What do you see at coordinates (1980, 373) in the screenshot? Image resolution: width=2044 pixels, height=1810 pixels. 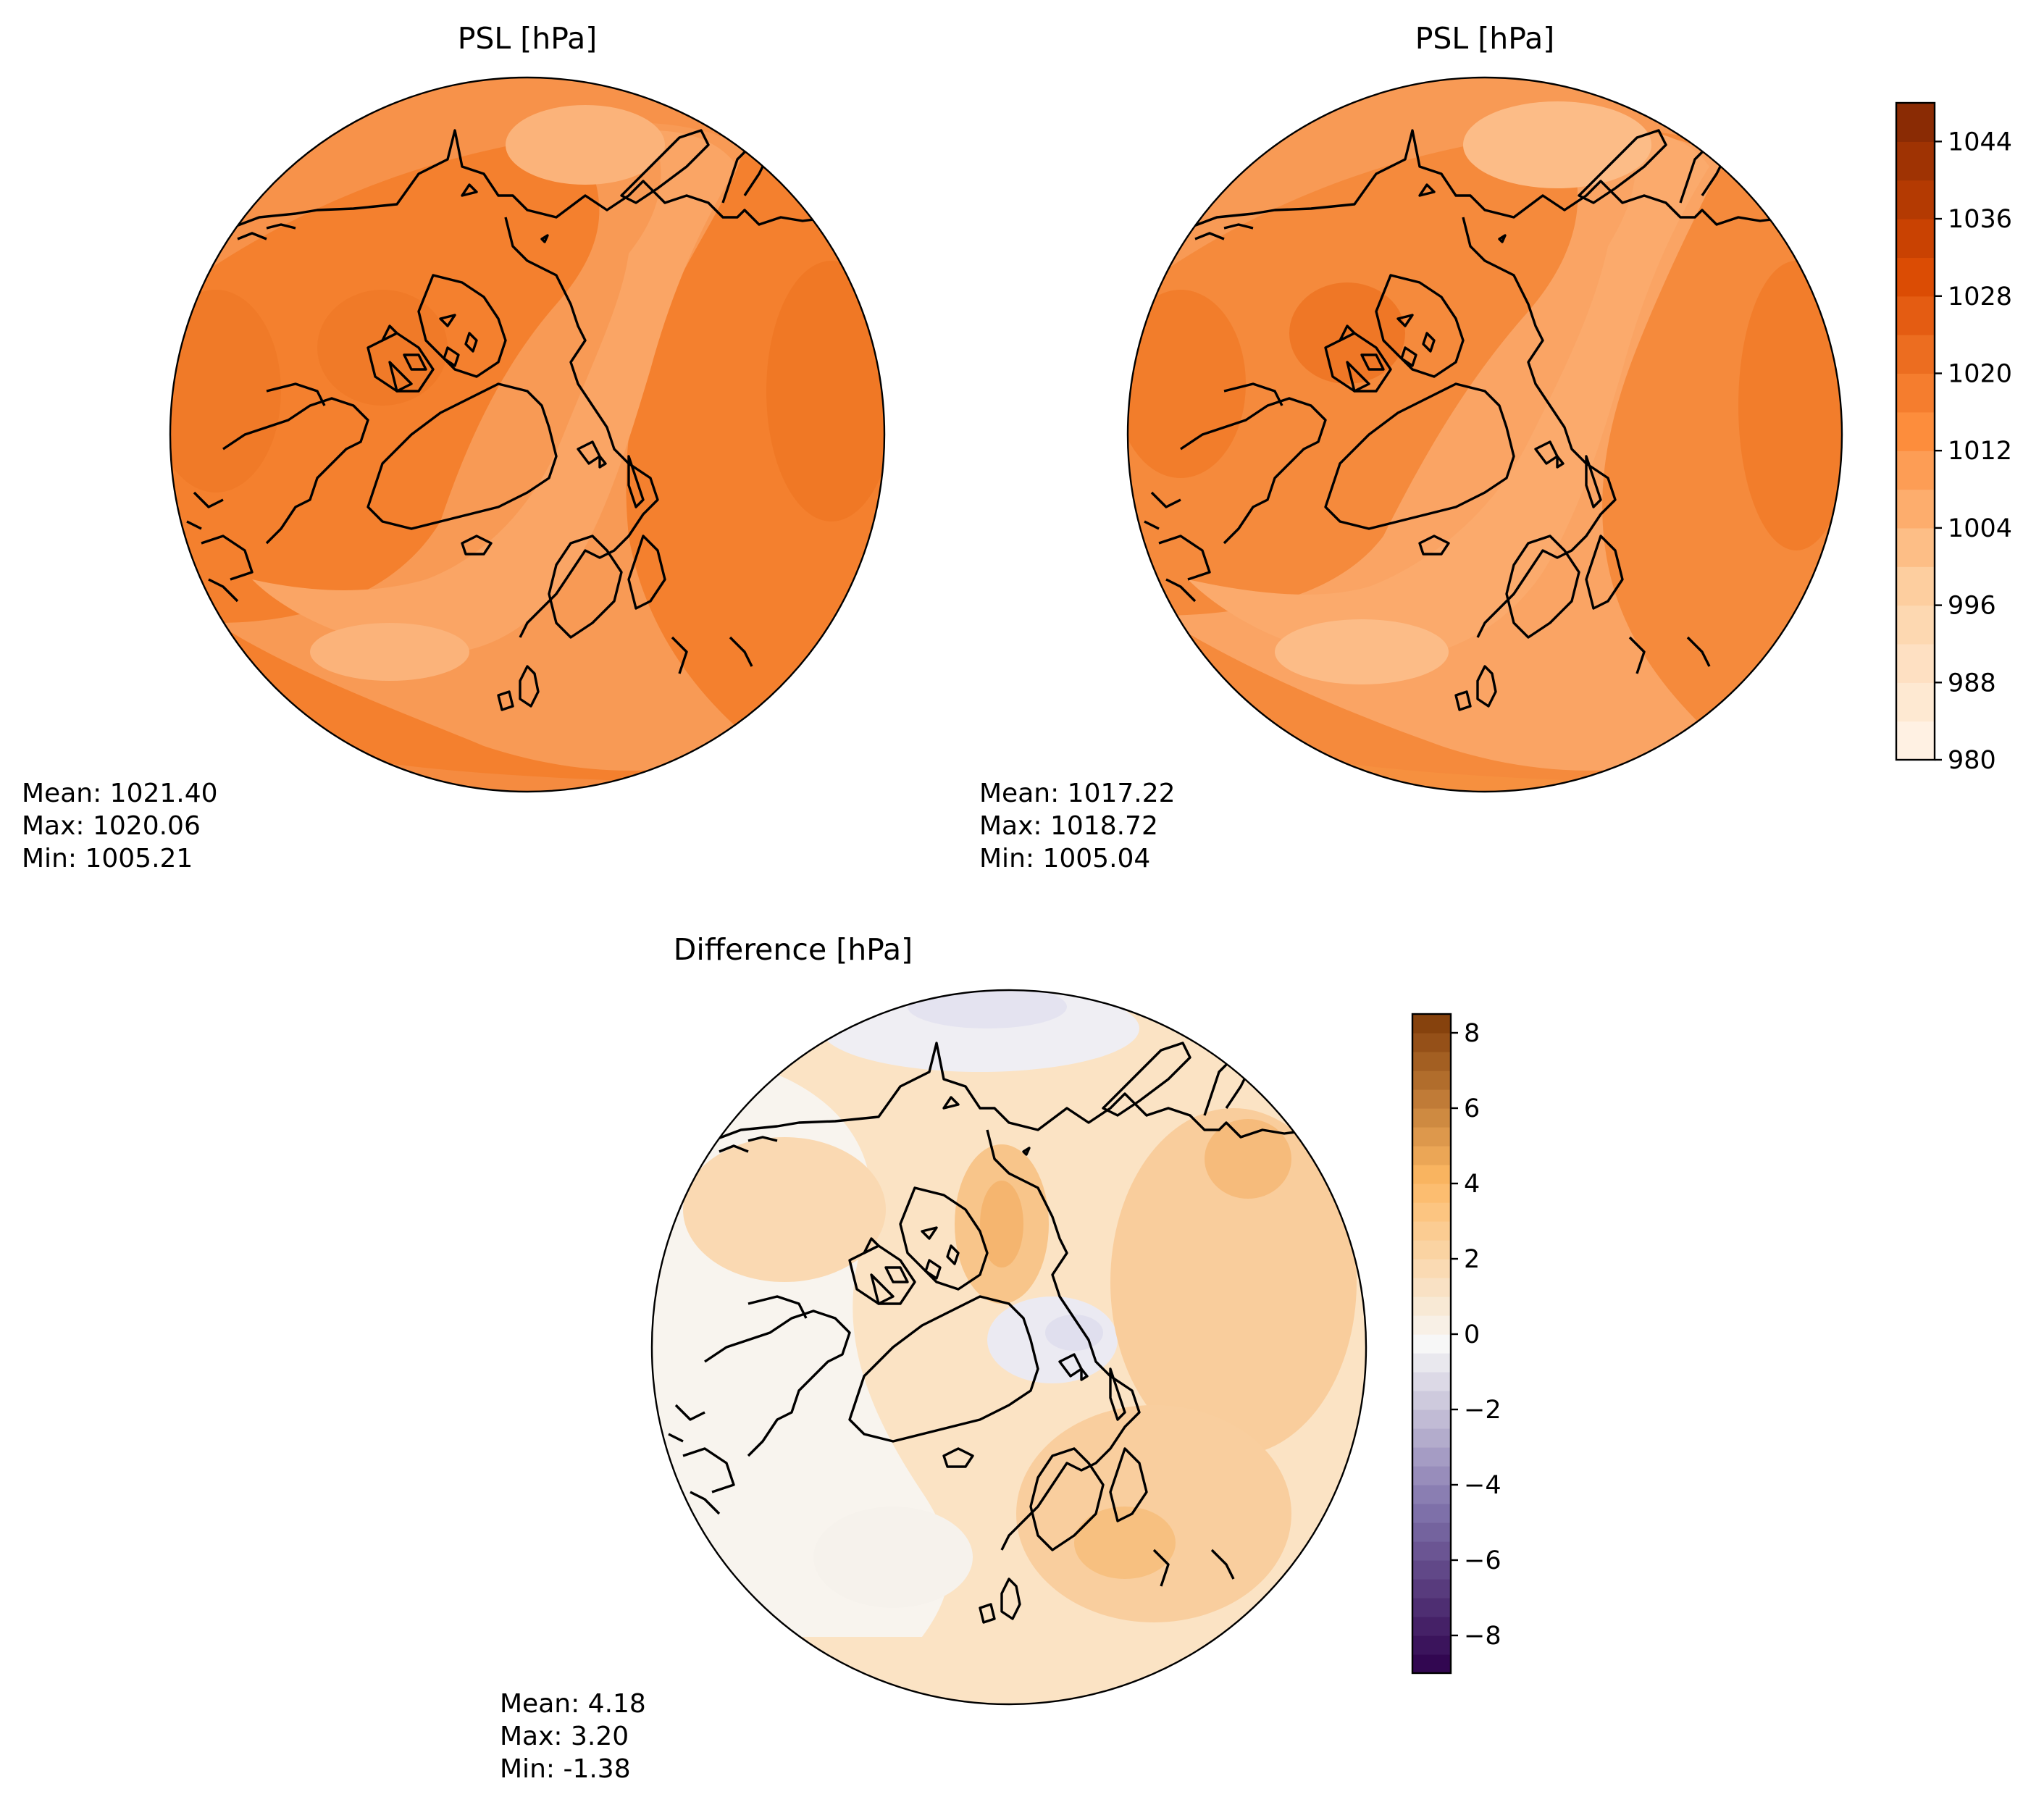 I see `colorbar-tick-label: 1020` at bounding box center [1980, 373].